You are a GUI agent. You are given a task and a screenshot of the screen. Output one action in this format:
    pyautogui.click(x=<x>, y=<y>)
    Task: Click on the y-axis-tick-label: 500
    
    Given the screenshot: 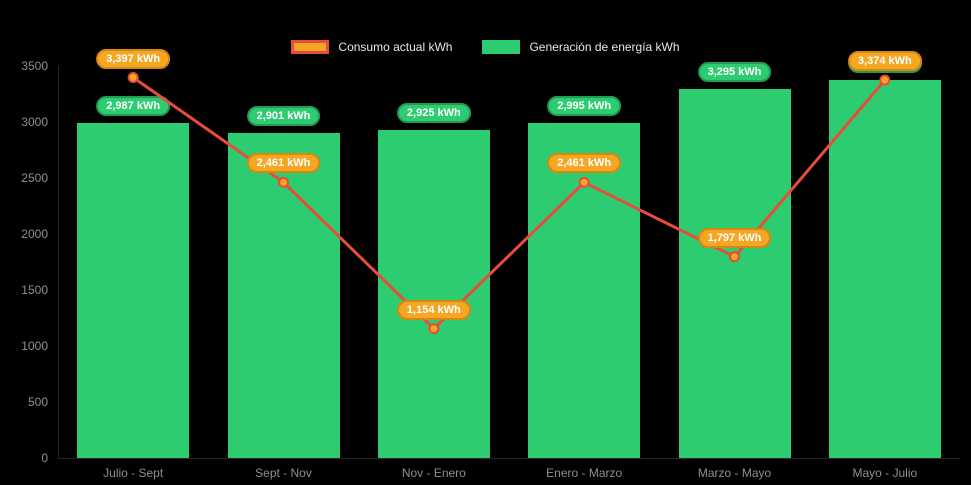 What is the action you would take?
    pyautogui.click(x=37, y=402)
    